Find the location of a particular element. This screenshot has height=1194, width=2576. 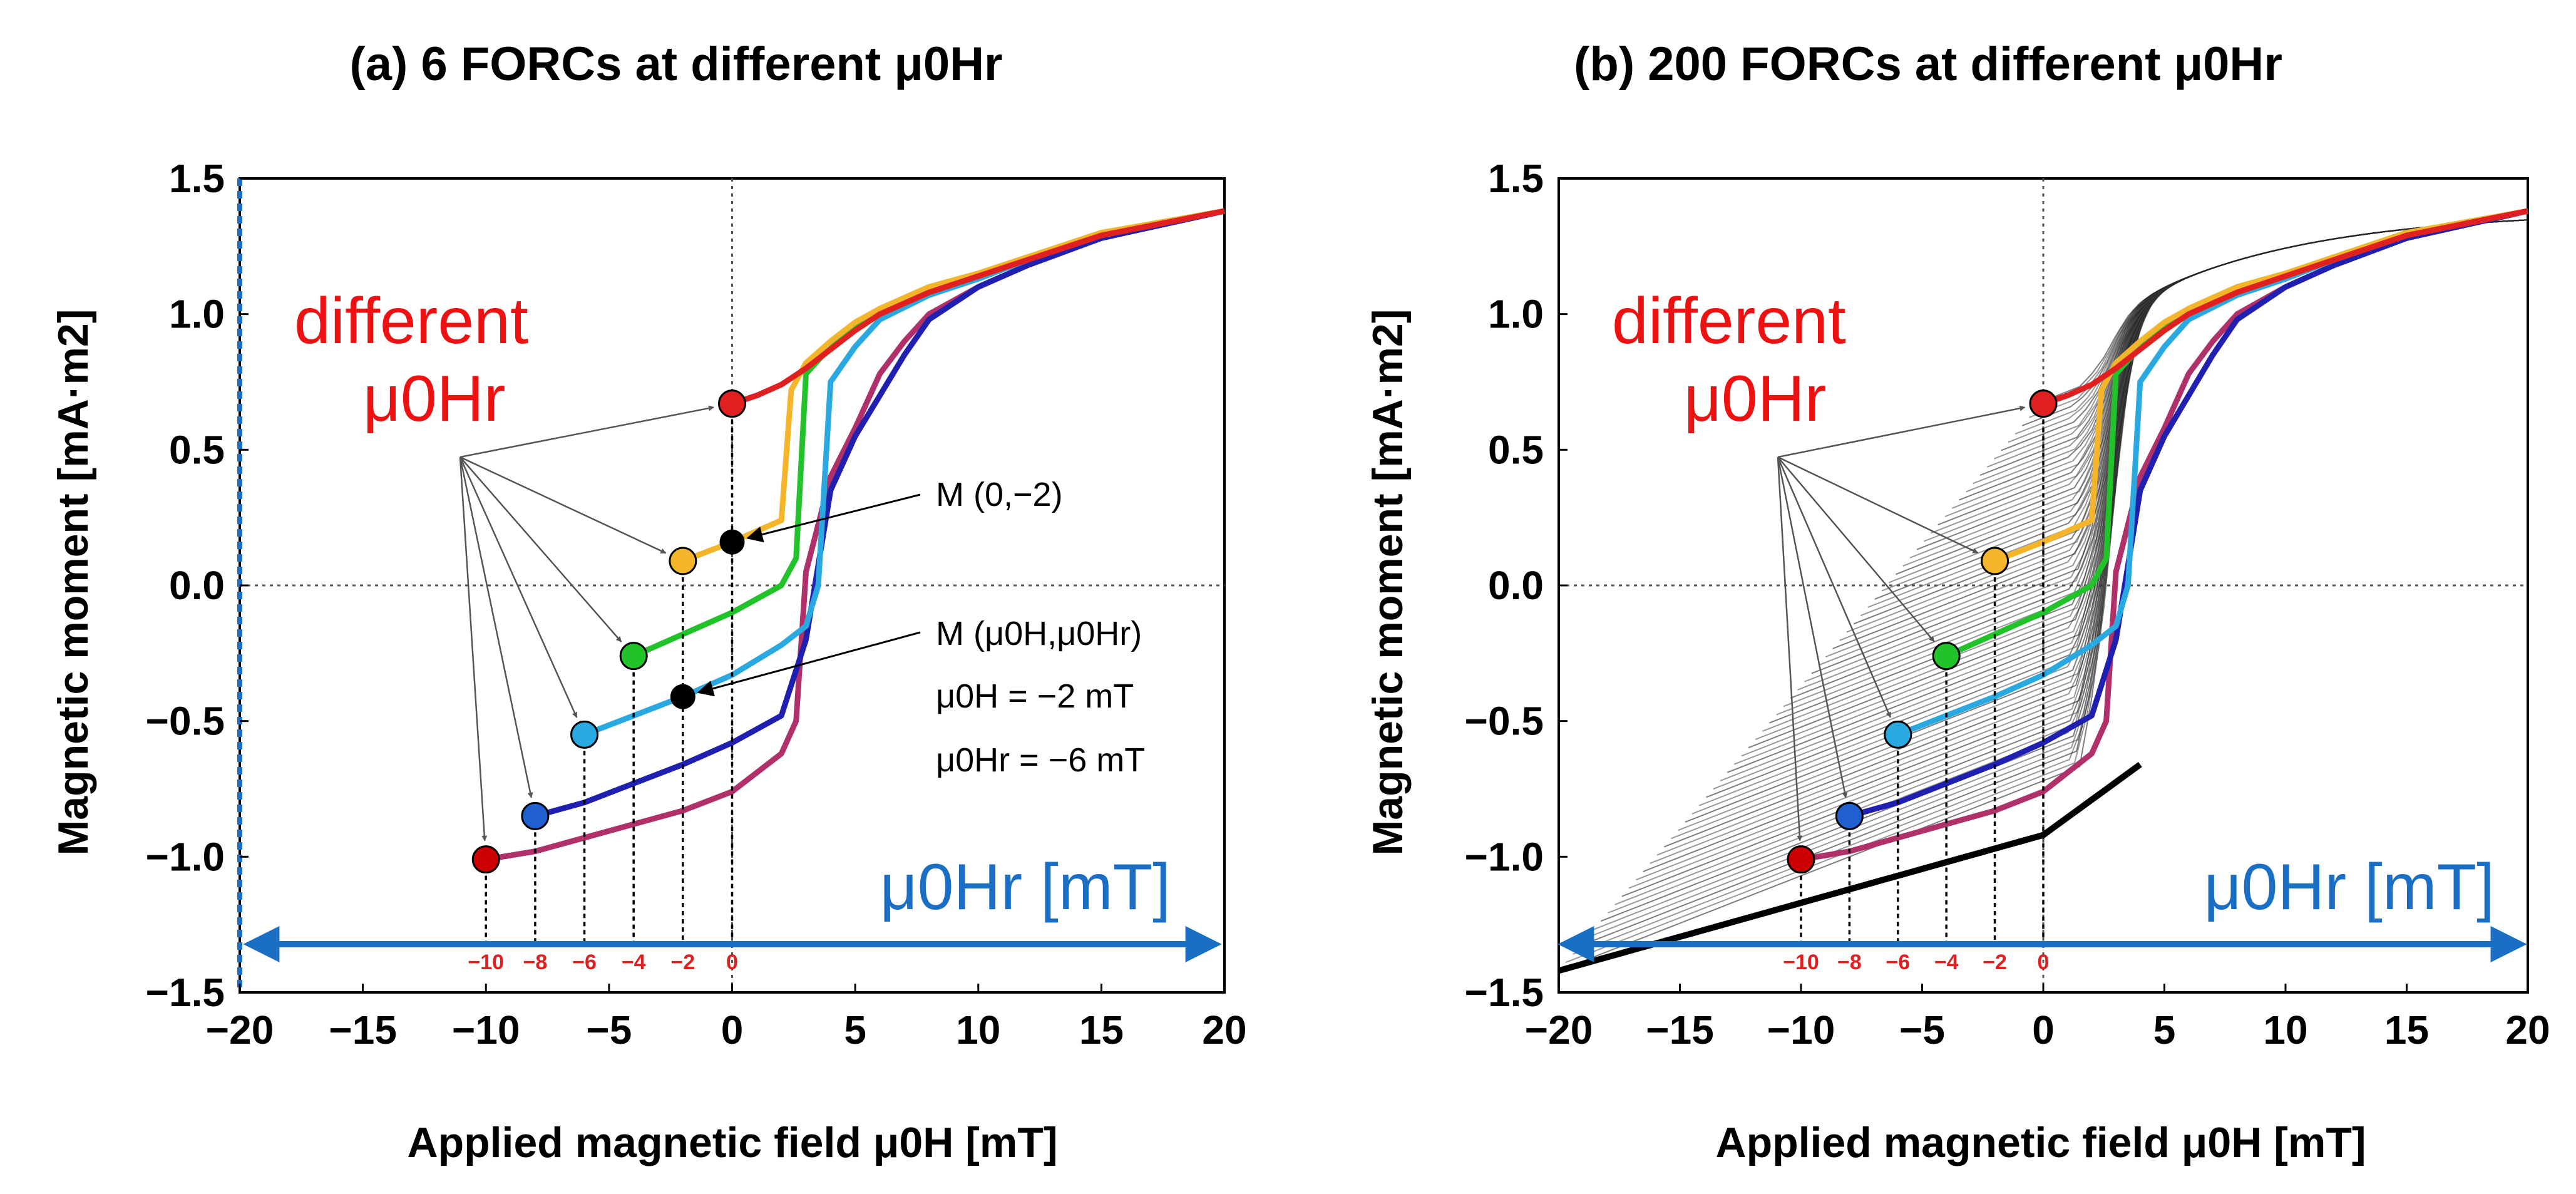

panel-b-callout-arrows is located at coordinates (1901, 623).